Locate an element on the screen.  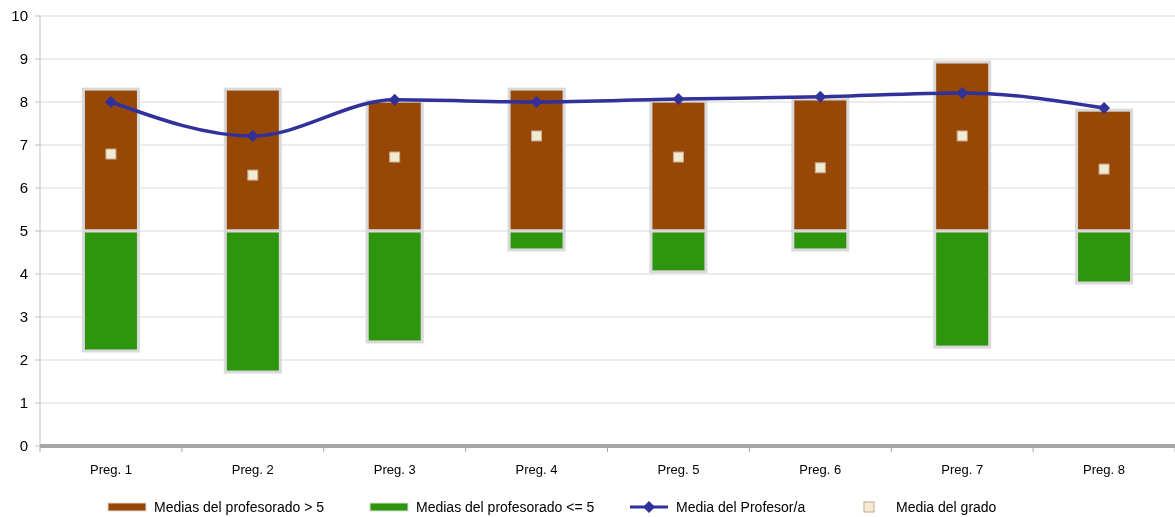
y-tick-label: 7 is located at coordinates (23, 145).